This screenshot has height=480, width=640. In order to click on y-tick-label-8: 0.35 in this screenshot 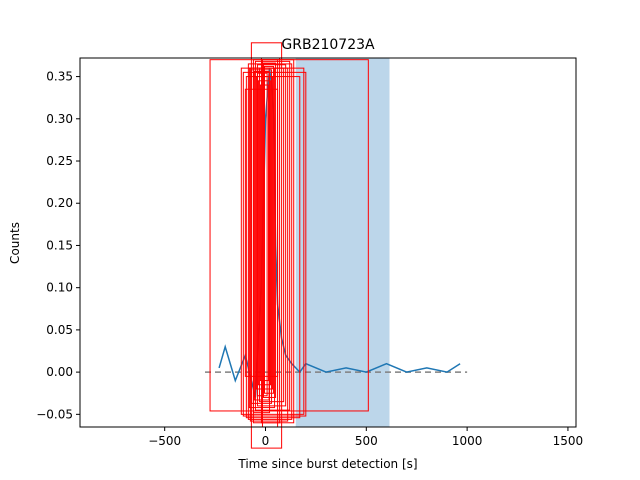, I will do `click(59, 77)`.